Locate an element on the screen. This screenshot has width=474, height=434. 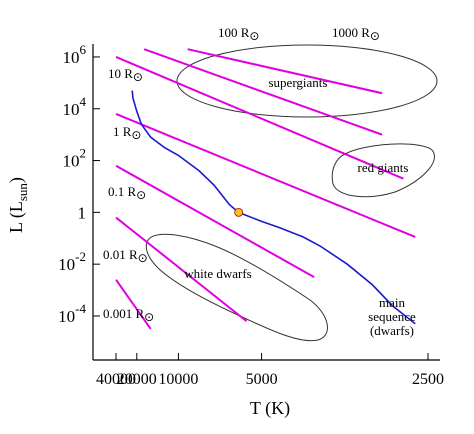
x-tick-label: 2500 is located at coordinates (428, 379).